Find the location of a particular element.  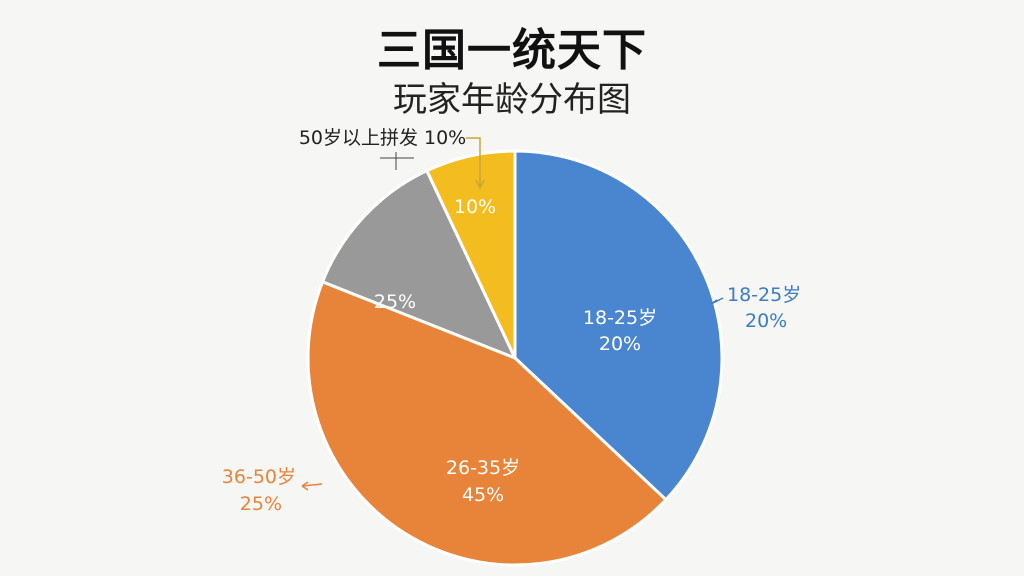

ext-36-50-arrow is located at coordinates (312, 486).